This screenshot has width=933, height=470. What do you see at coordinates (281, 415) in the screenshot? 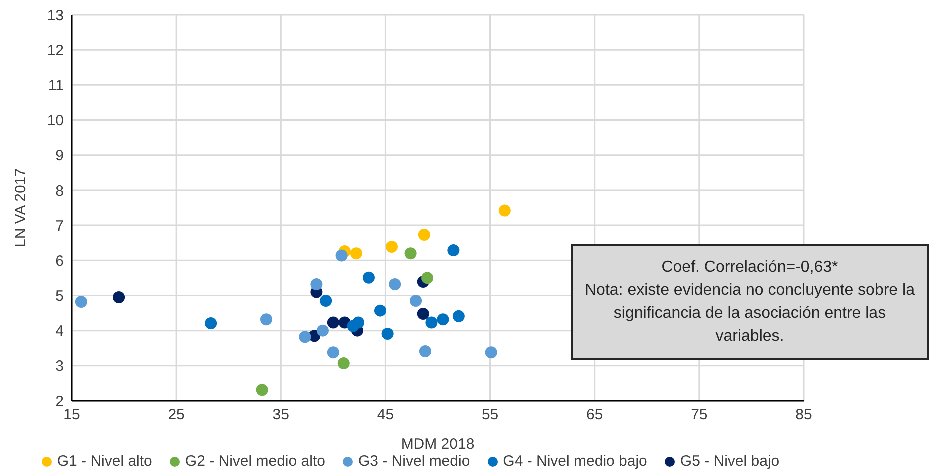
I see `x-tick-label: 35` at bounding box center [281, 415].